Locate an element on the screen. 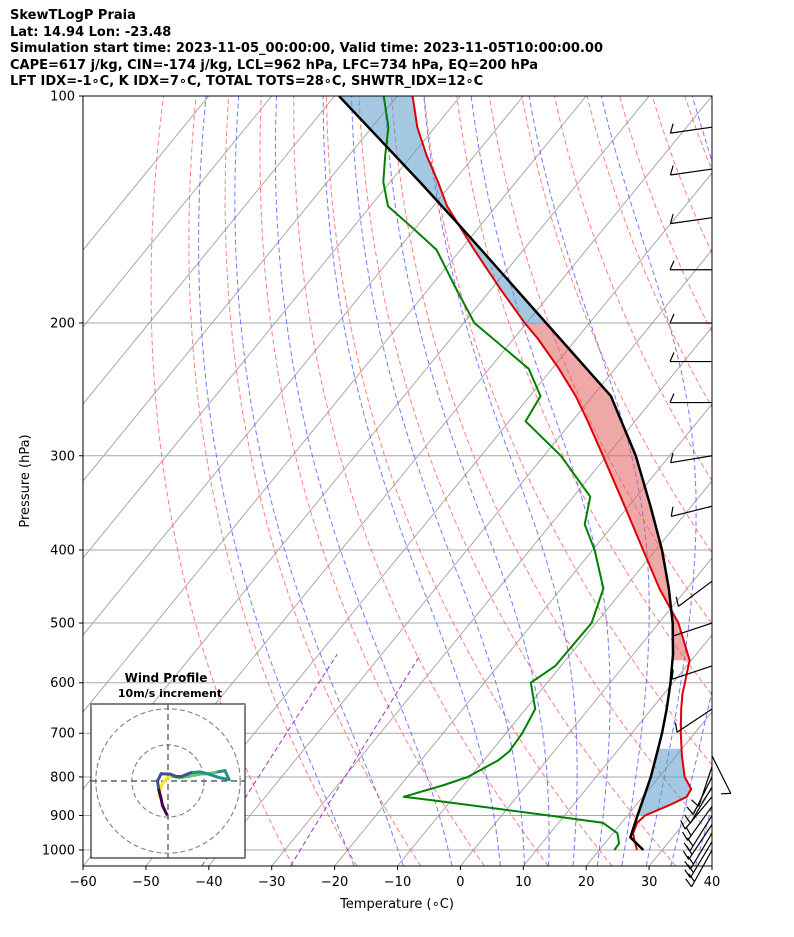 This screenshot has height=937, width=794. y-tick-label: 100 is located at coordinates (62, 97).